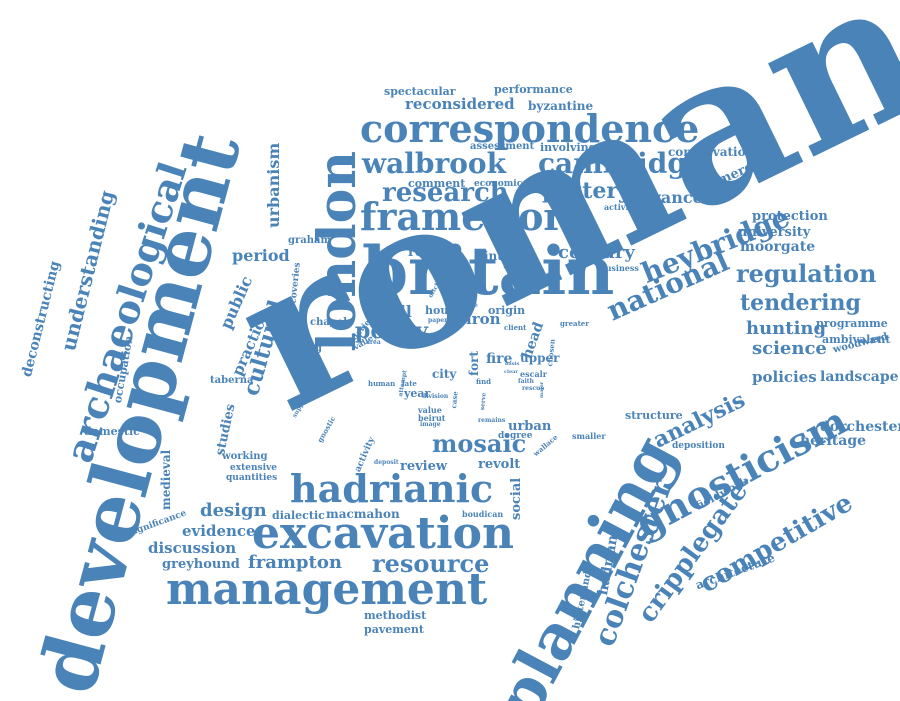  I want to click on word-involving: involving, so click(568, 147).